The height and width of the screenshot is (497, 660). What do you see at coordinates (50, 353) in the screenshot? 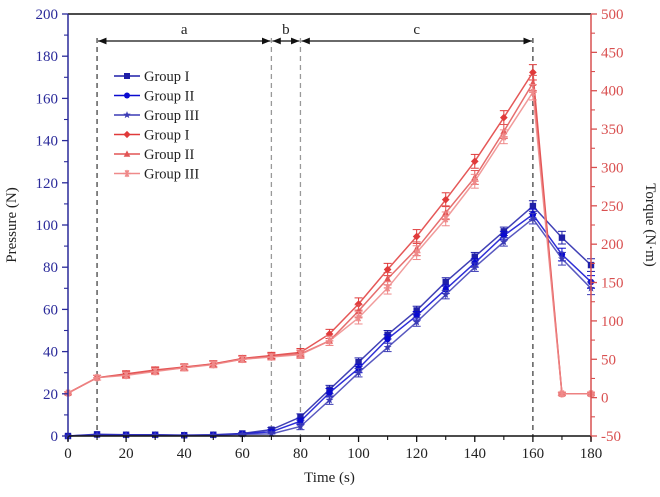
I see `left-y-tick-label: 40` at bounding box center [50, 353].